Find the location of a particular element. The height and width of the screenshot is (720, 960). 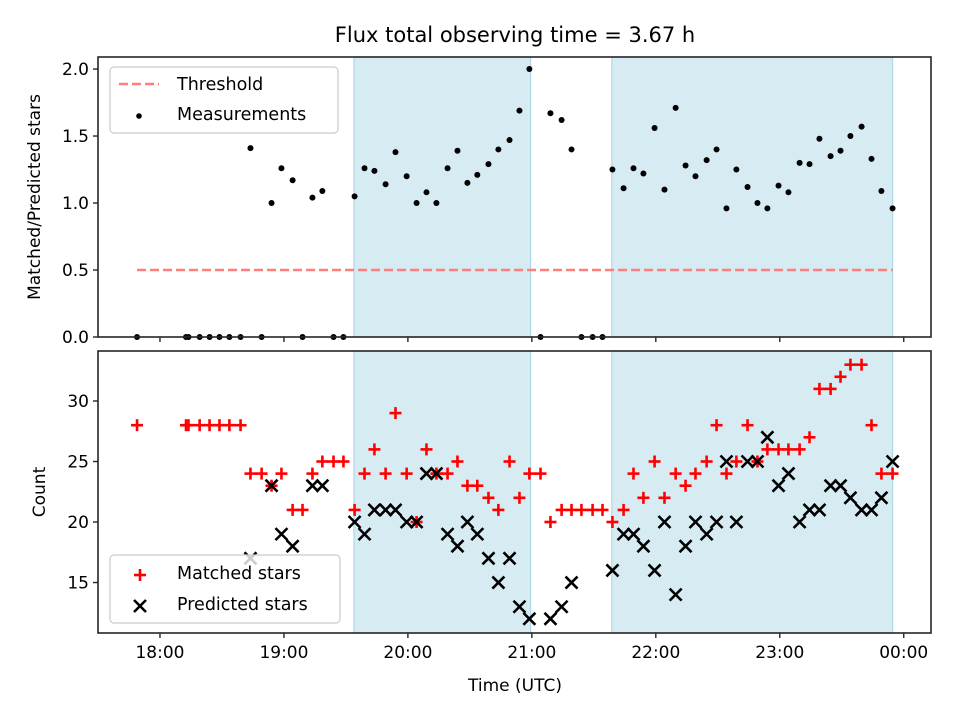

legend-measurements-swatch is located at coordinates (139, 116).